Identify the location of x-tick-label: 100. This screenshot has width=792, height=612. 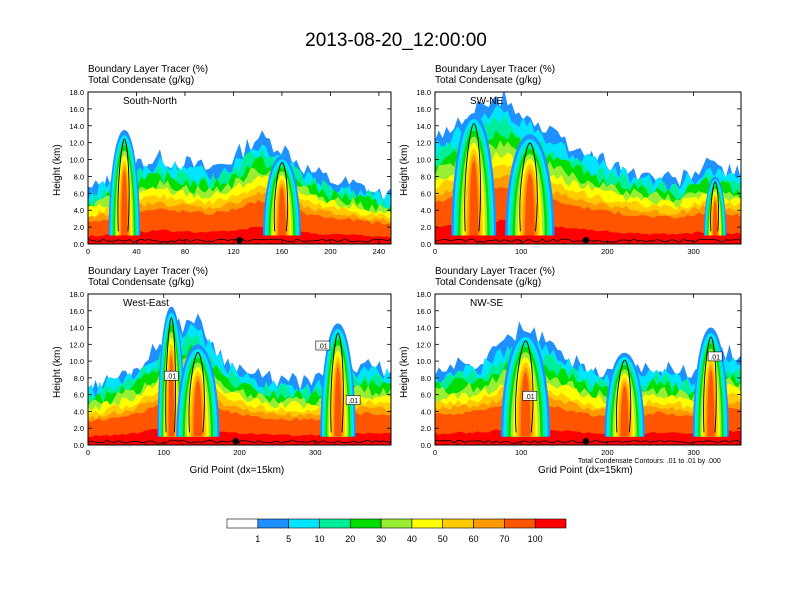
(163, 452).